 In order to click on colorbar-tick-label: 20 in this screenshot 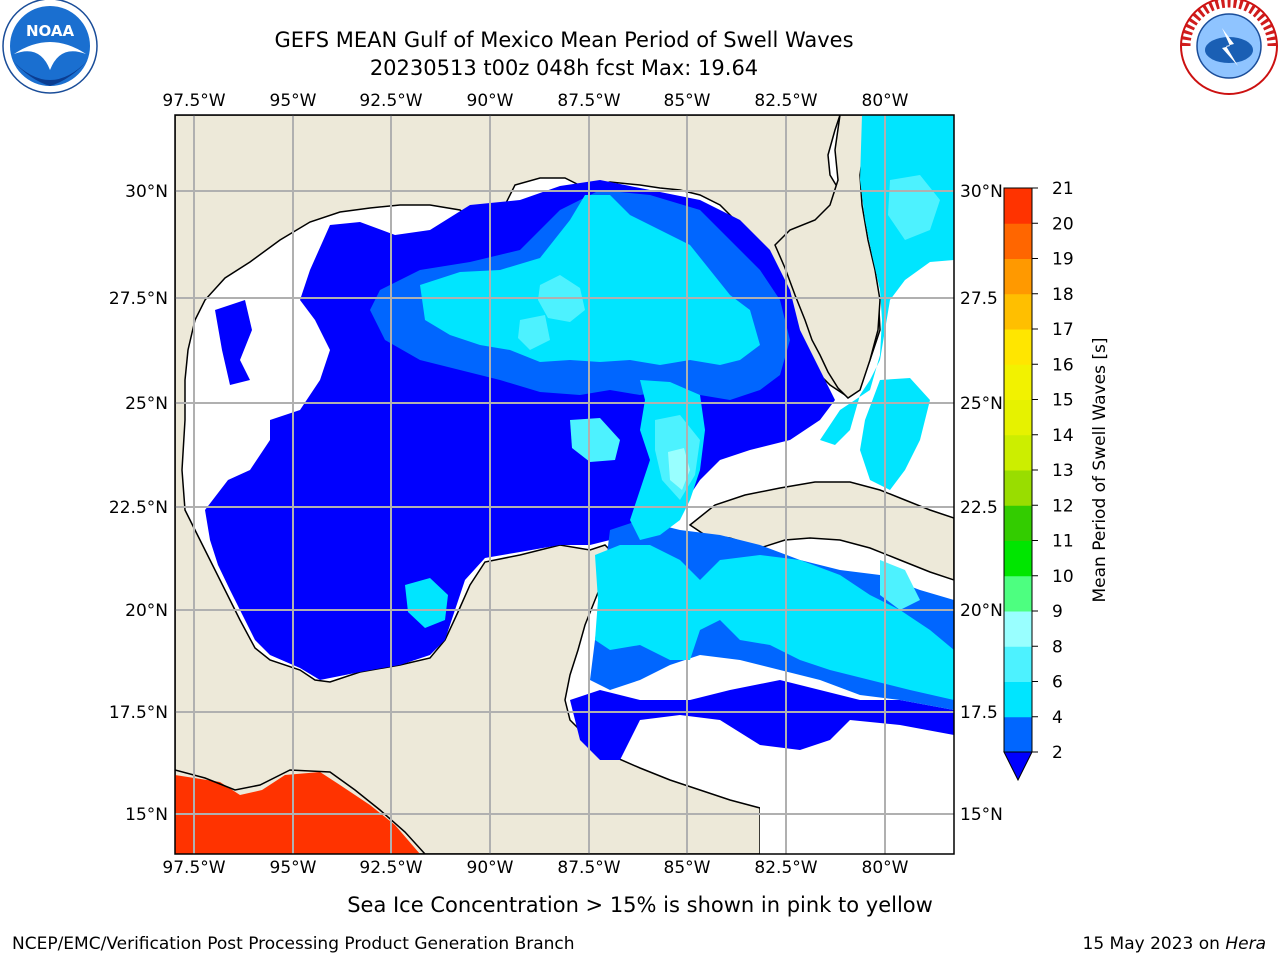, I will do `click(1063, 224)`.